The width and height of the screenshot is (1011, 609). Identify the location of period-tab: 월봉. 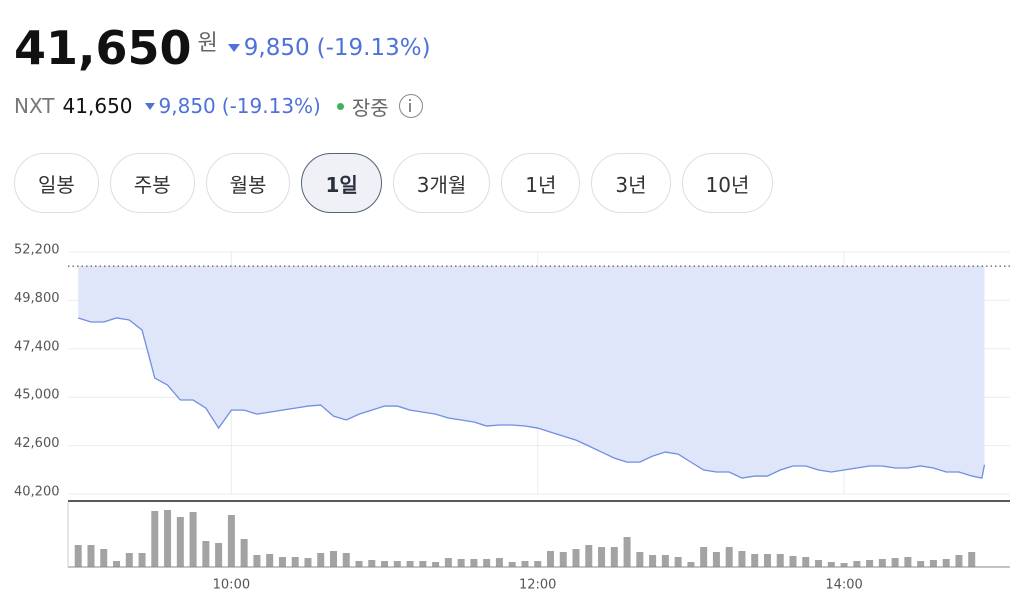
(248, 183).